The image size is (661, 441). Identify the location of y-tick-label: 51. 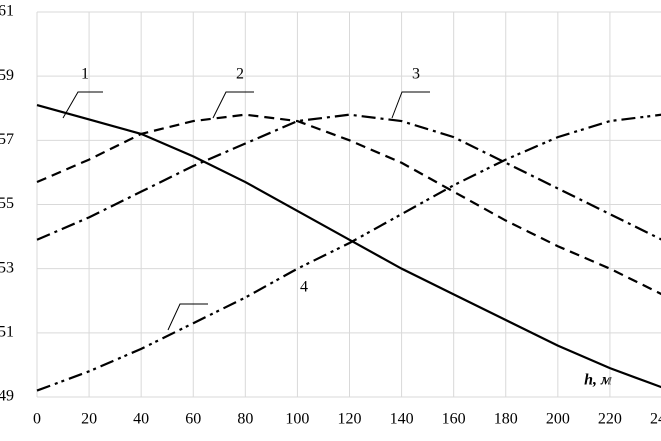
(7, 332).